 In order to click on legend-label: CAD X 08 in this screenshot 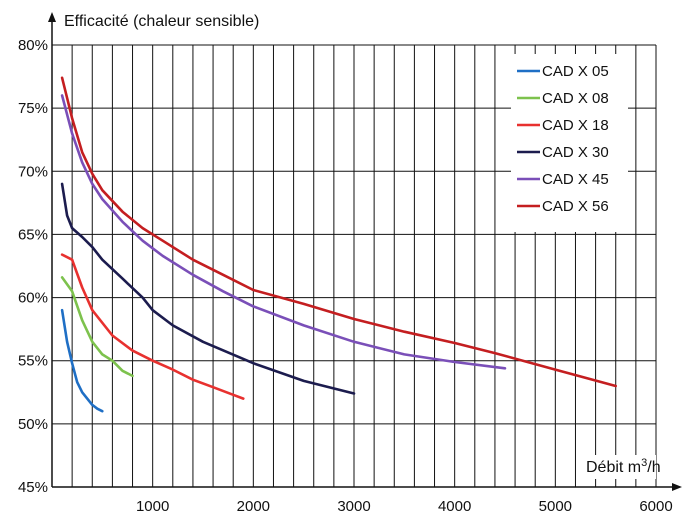, I will do `click(575, 98)`.